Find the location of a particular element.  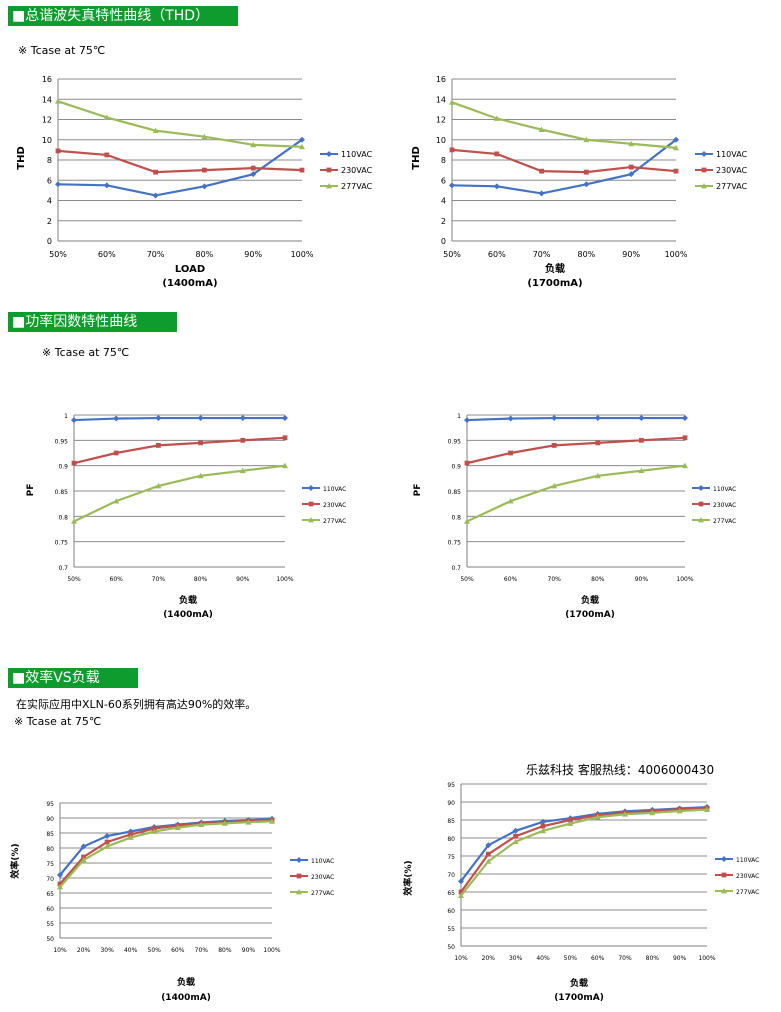

x-tick-label: 30% is located at coordinates (107, 950).